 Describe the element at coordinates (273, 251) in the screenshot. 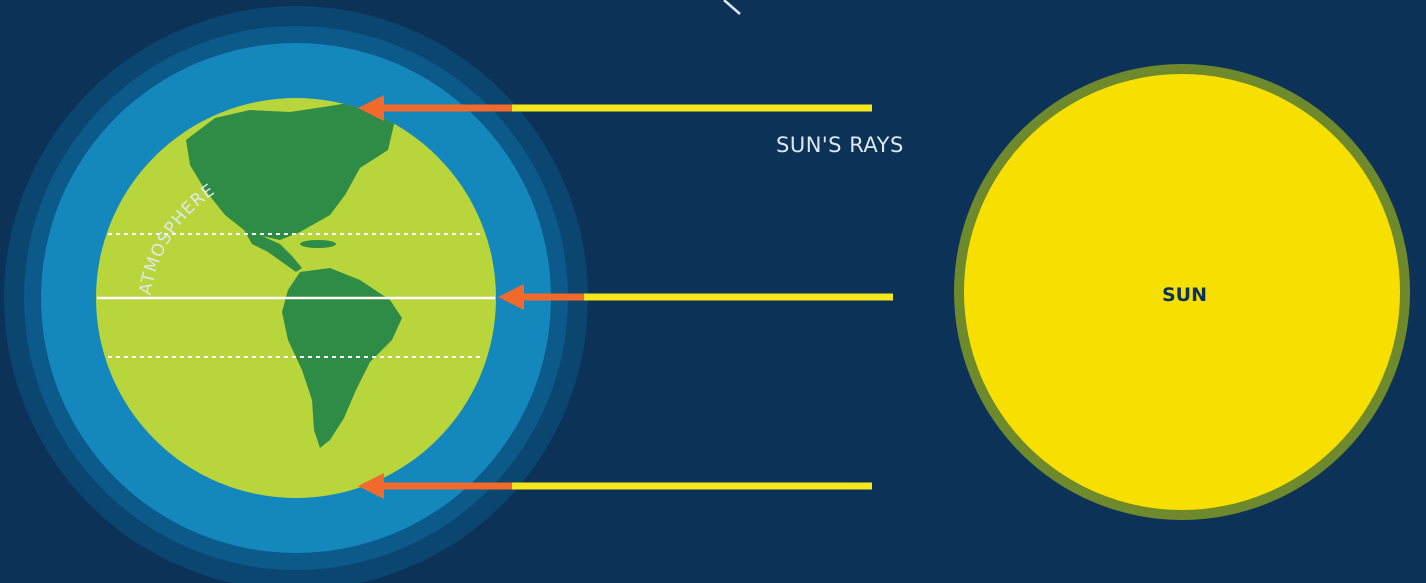

I see `central-america-shape` at that location.